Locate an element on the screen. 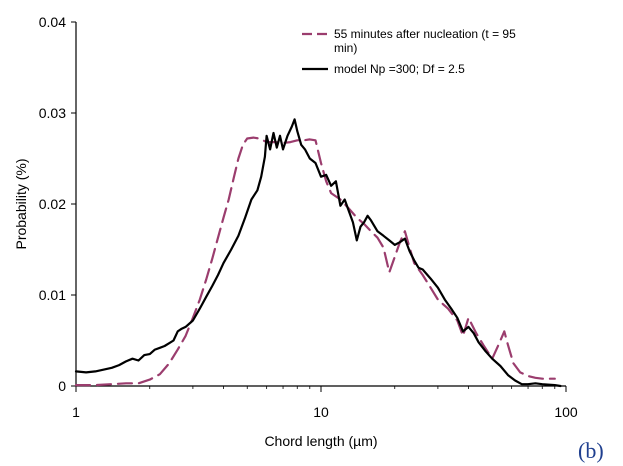  y-tick-label: 0.01 is located at coordinates (52, 295).